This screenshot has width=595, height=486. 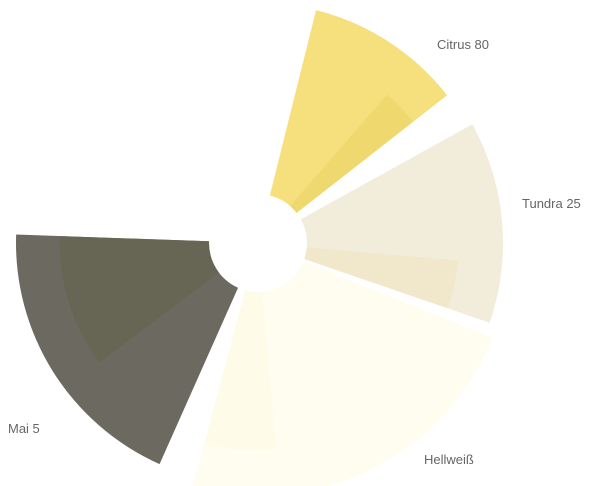 I want to click on slice-citrus, so click(x=358, y=111).